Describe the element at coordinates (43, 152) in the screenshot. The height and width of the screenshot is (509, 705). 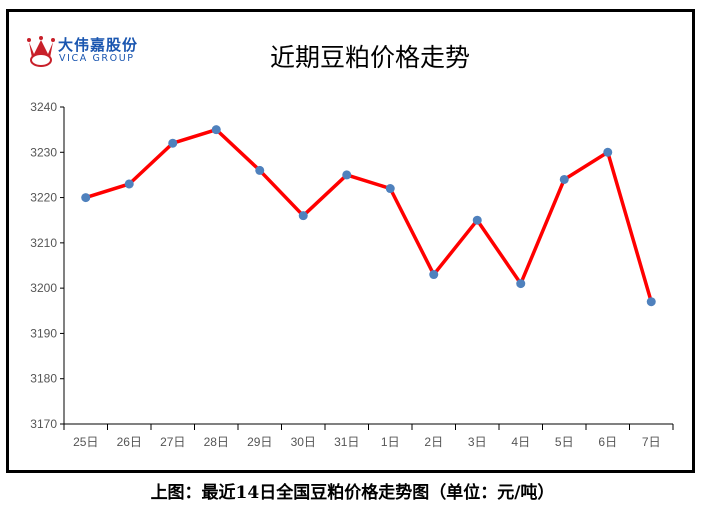
I see `y-tick-label: 3230` at that location.